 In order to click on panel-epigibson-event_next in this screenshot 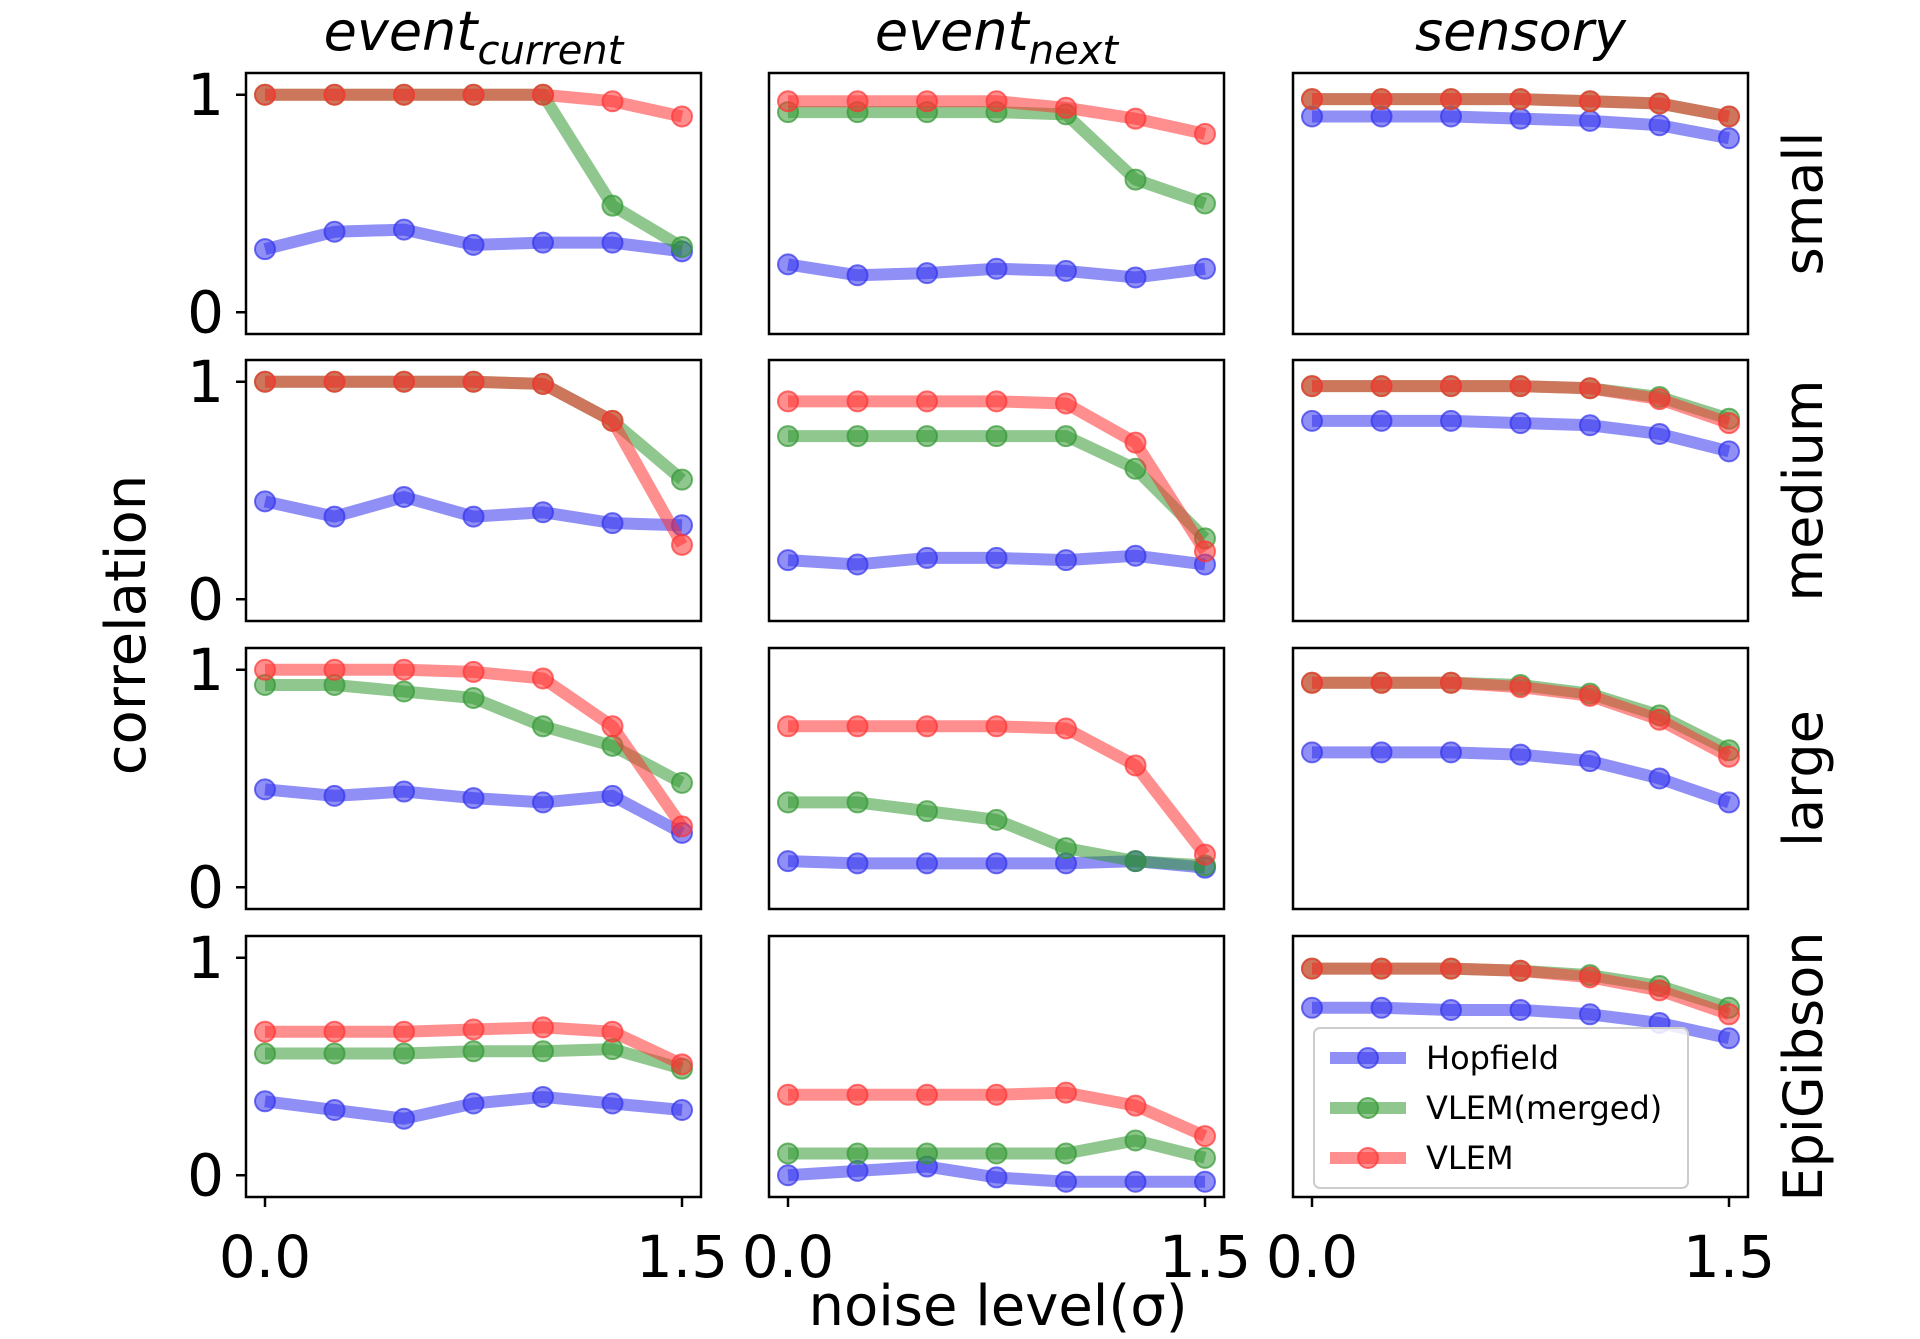, I will do `click(996, 1066)`.